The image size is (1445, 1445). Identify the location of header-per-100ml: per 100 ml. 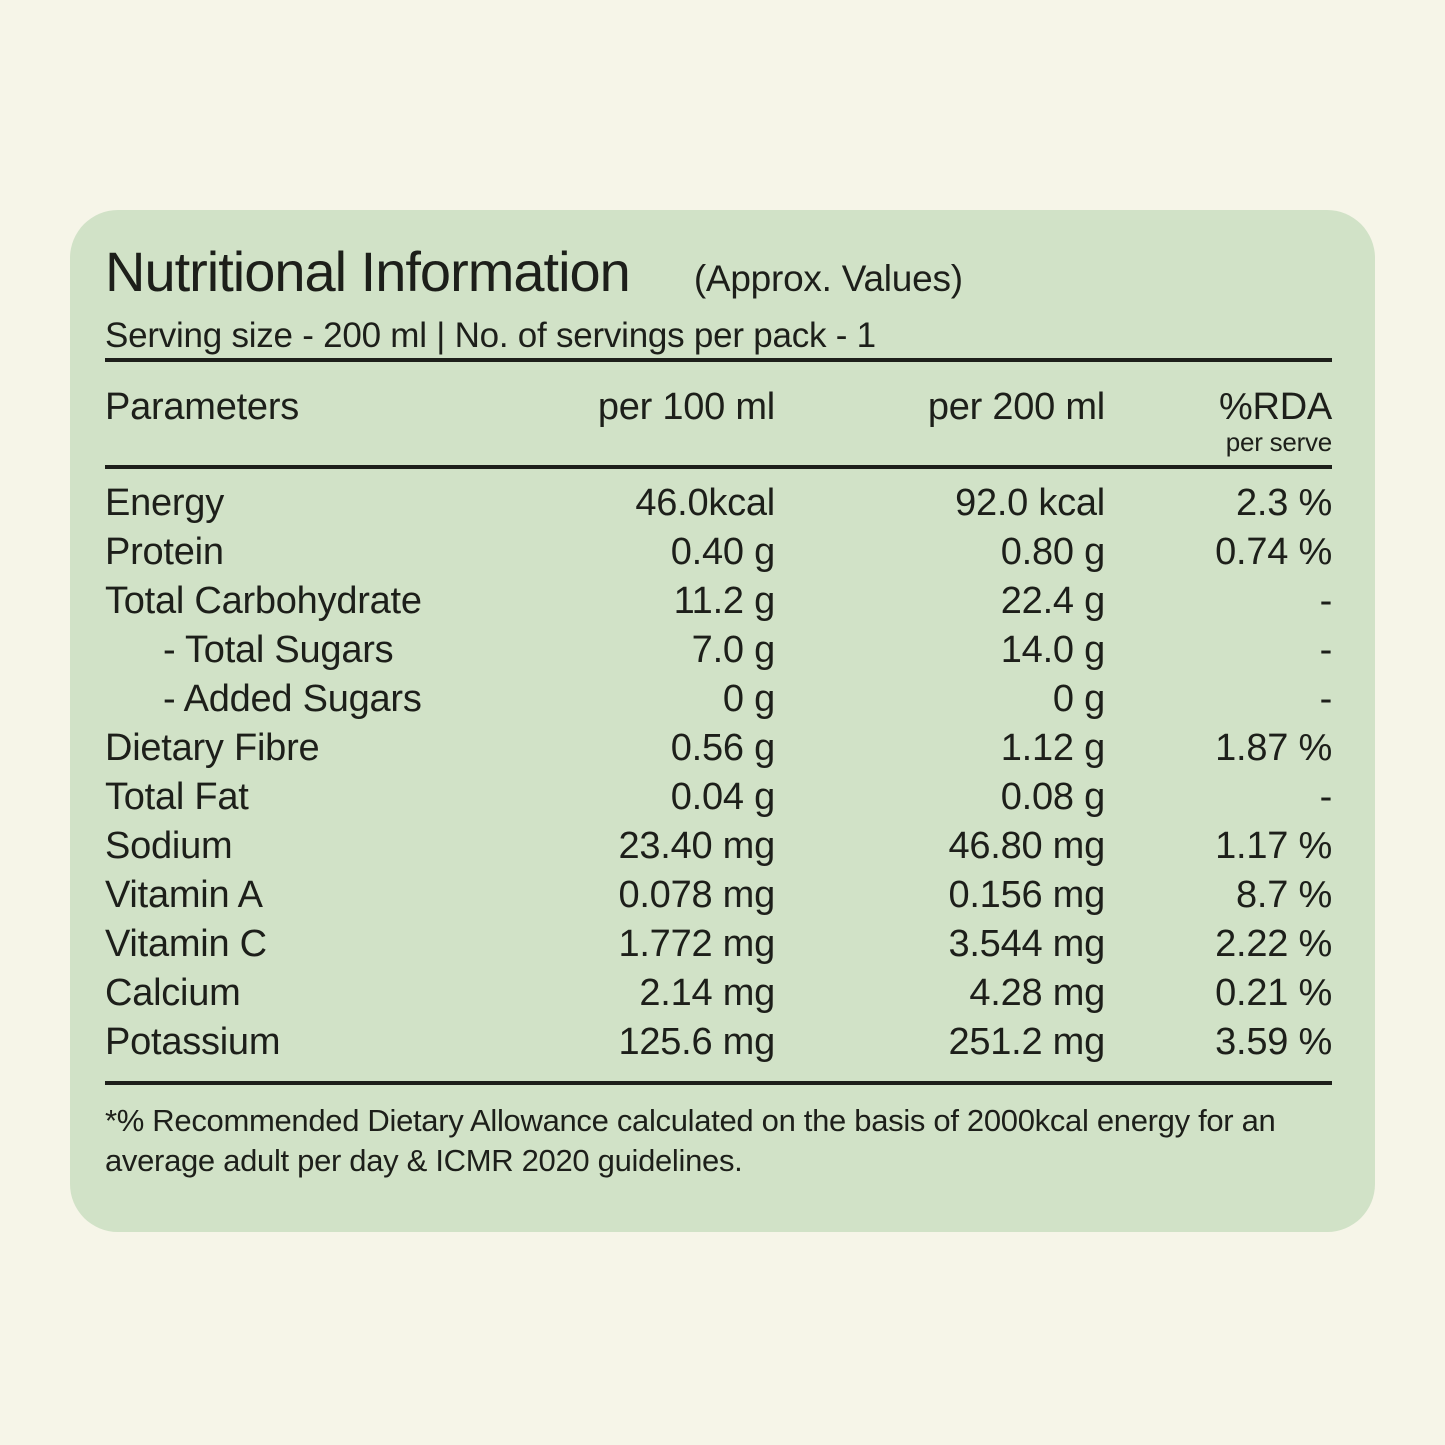
(615, 415).